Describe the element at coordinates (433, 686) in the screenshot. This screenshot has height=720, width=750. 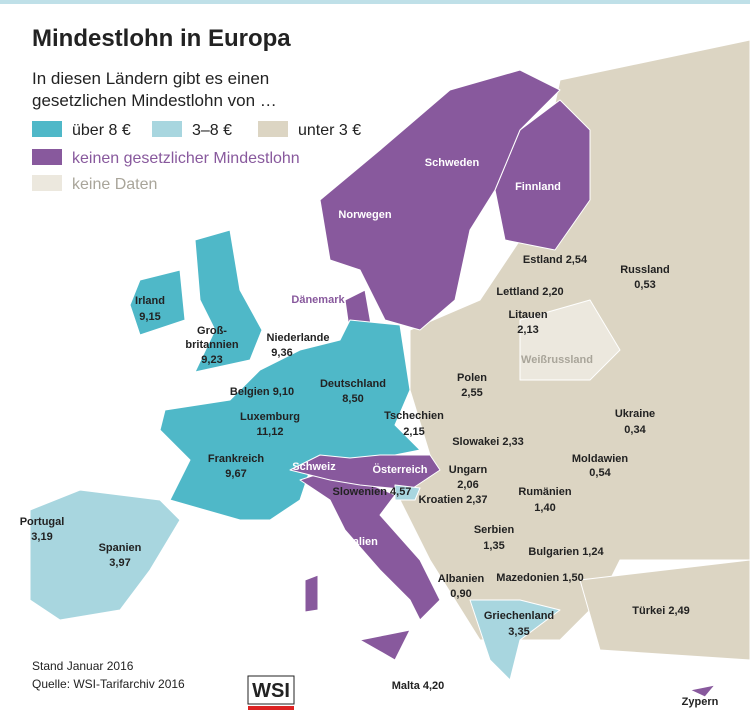
I see `wage-label: 4,20` at that location.